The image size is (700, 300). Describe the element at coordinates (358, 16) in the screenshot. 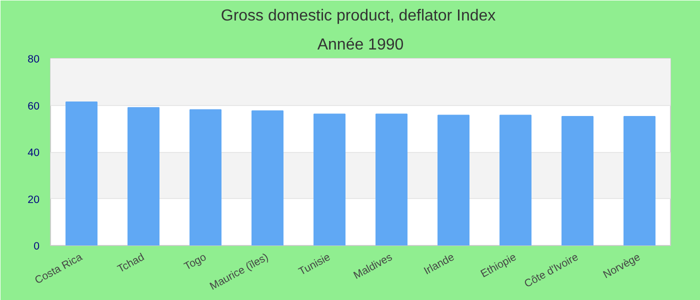

I see `chart-title: Gross domestic product, deflator Index` at that location.